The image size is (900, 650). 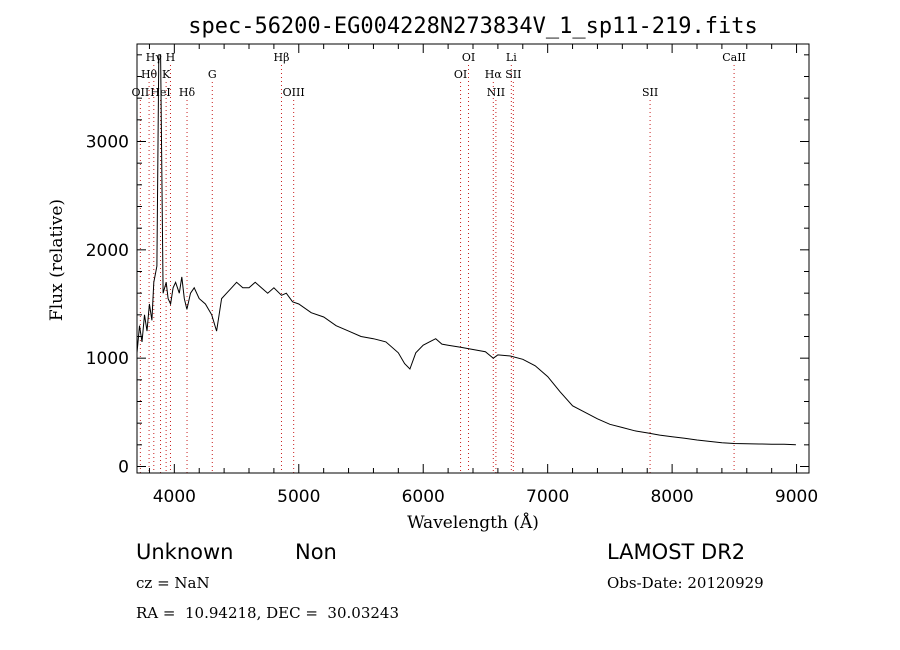 I want to click on x-tick-label: 8000, so click(x=671, y=497).